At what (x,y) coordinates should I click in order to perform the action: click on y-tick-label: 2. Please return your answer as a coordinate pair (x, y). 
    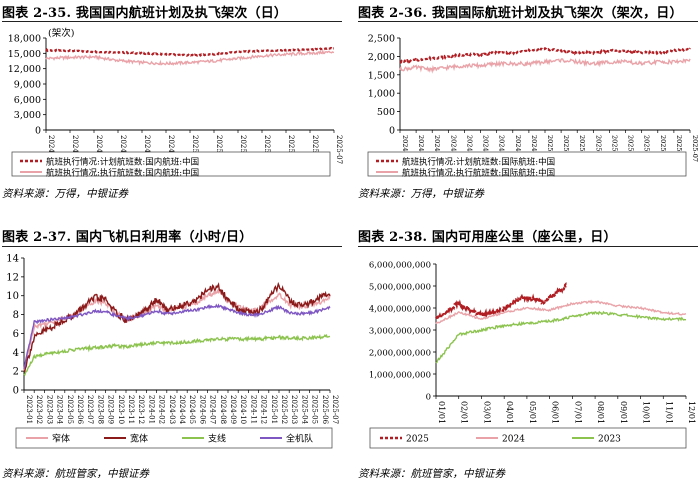
    Looking at the image, I should click on (16, 372).